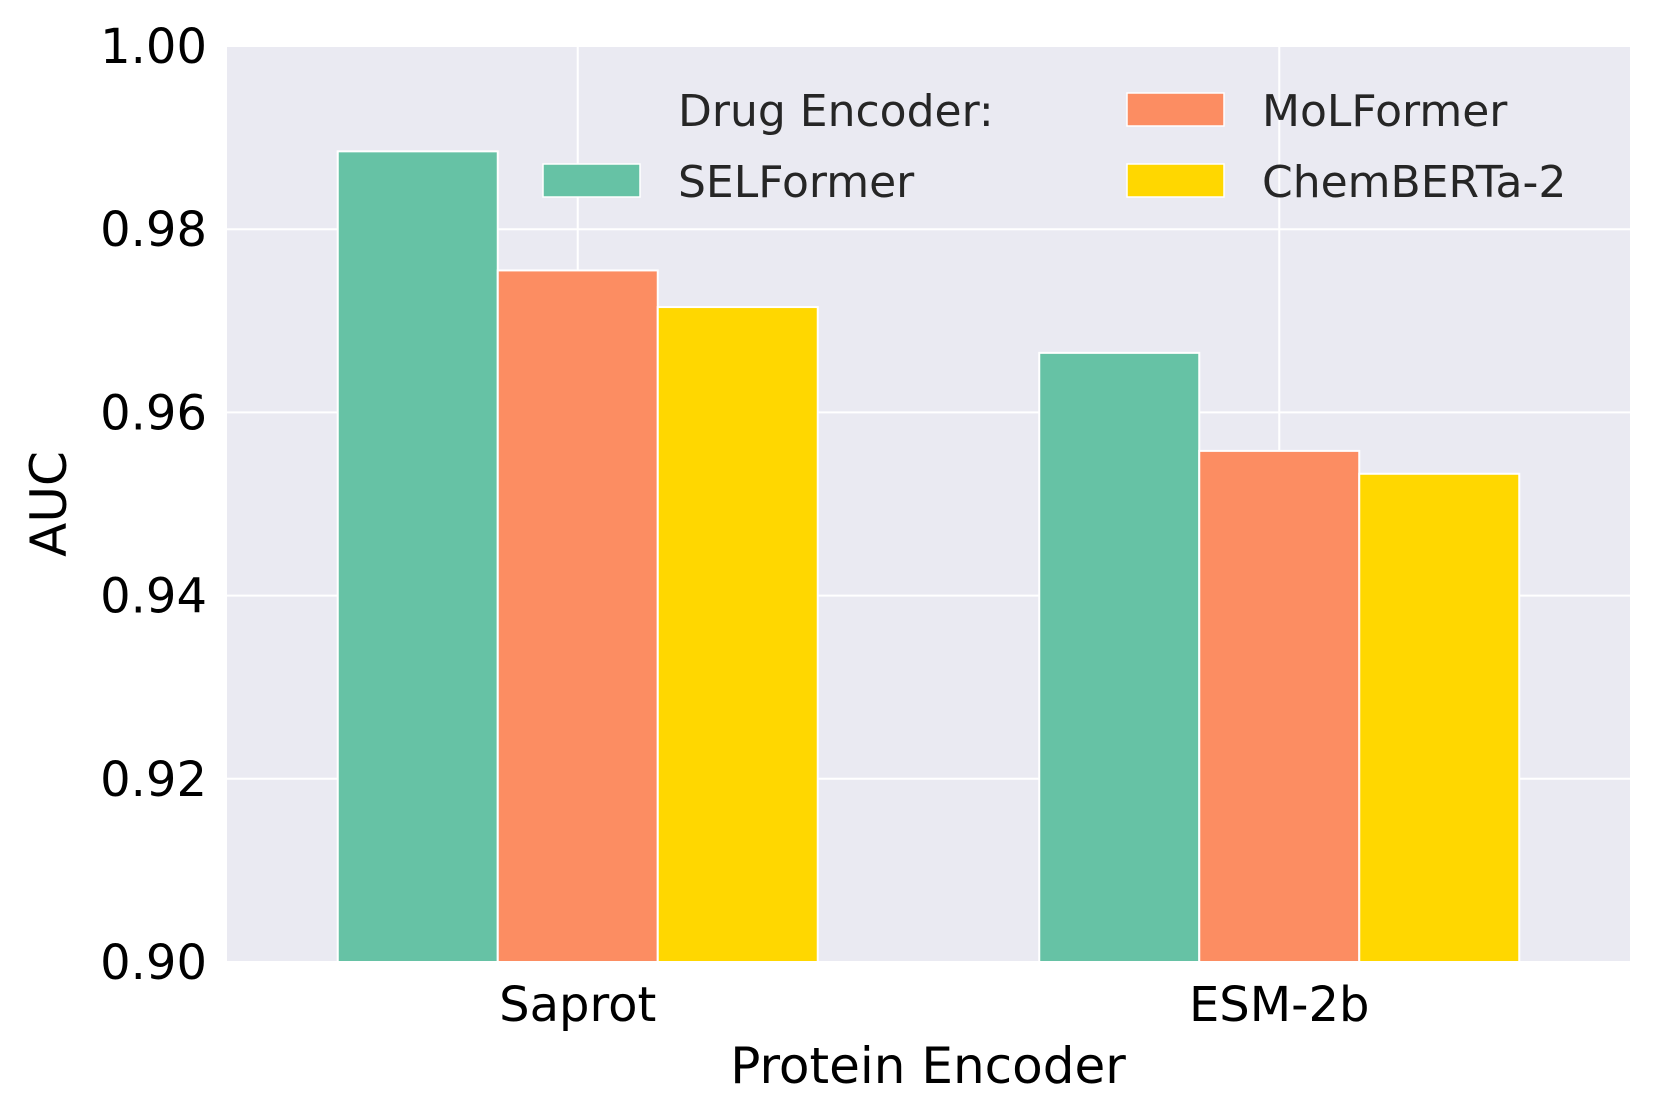  I want to click on y-axis-ticks: 0.90 0.92 0.94 0.96 0.98 1.00, so click(153, 505).